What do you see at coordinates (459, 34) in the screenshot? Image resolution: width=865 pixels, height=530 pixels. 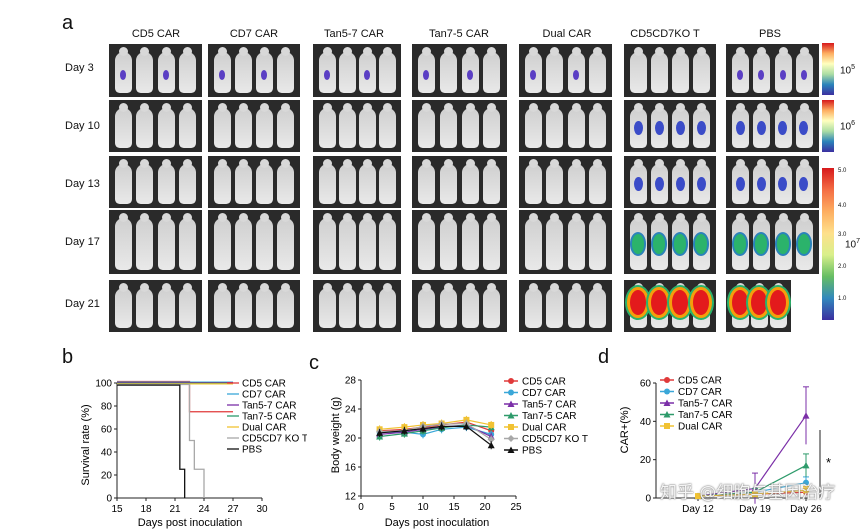 I see `column-header-tan7-5-car: Tan7-5 CAR` at bounding box center [459, 34].